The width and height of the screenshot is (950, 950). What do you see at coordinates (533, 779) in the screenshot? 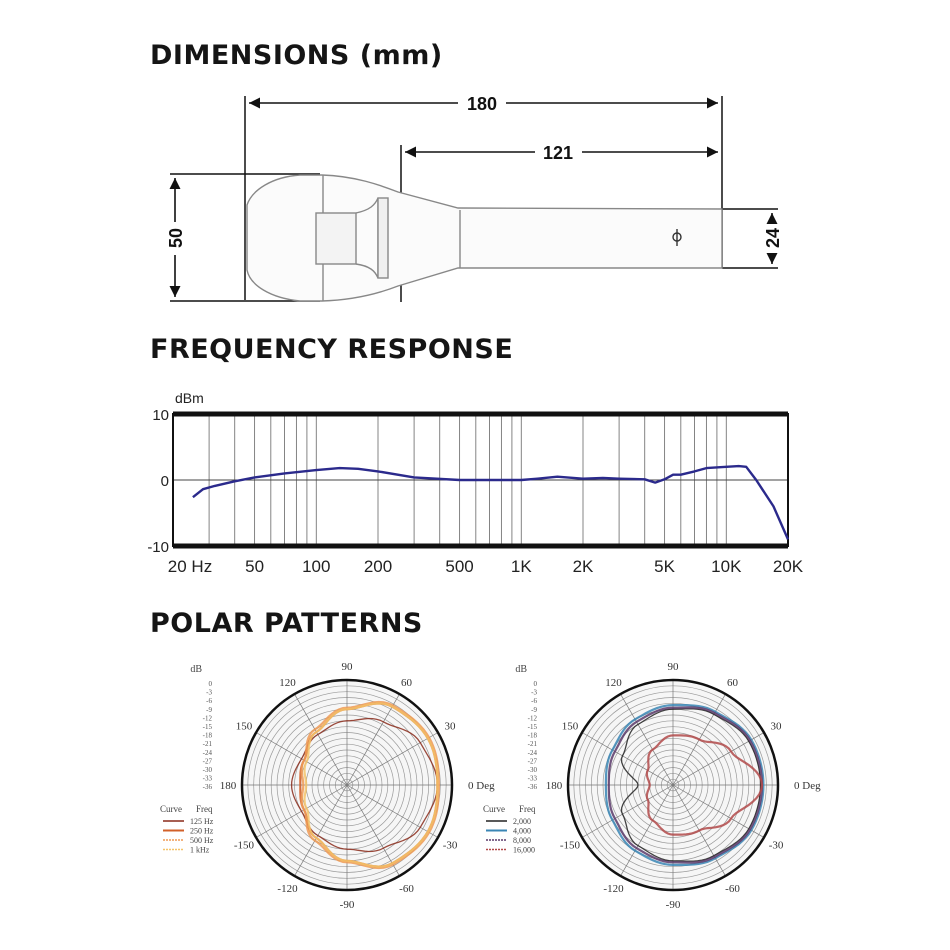
I see `polar-scale-tick: -33` at bounding box center [533, 779].